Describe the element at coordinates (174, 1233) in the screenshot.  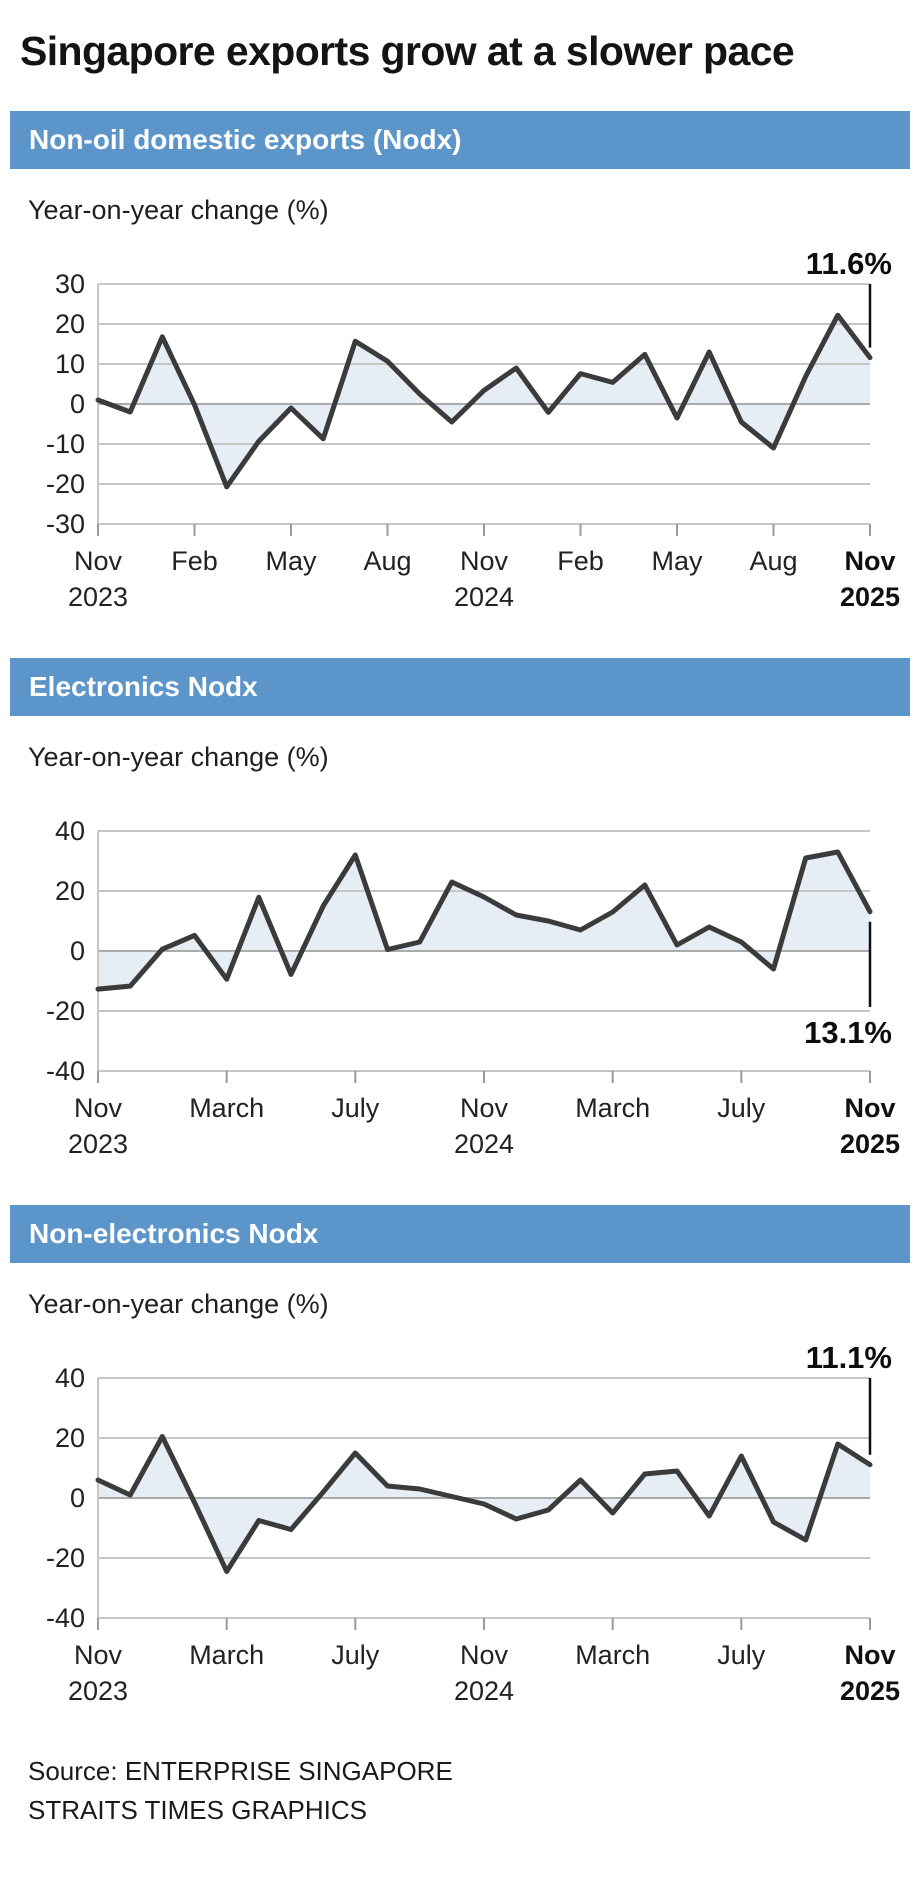
I see `section-title-non-electronics: Non-electronics Nodx` at that location.